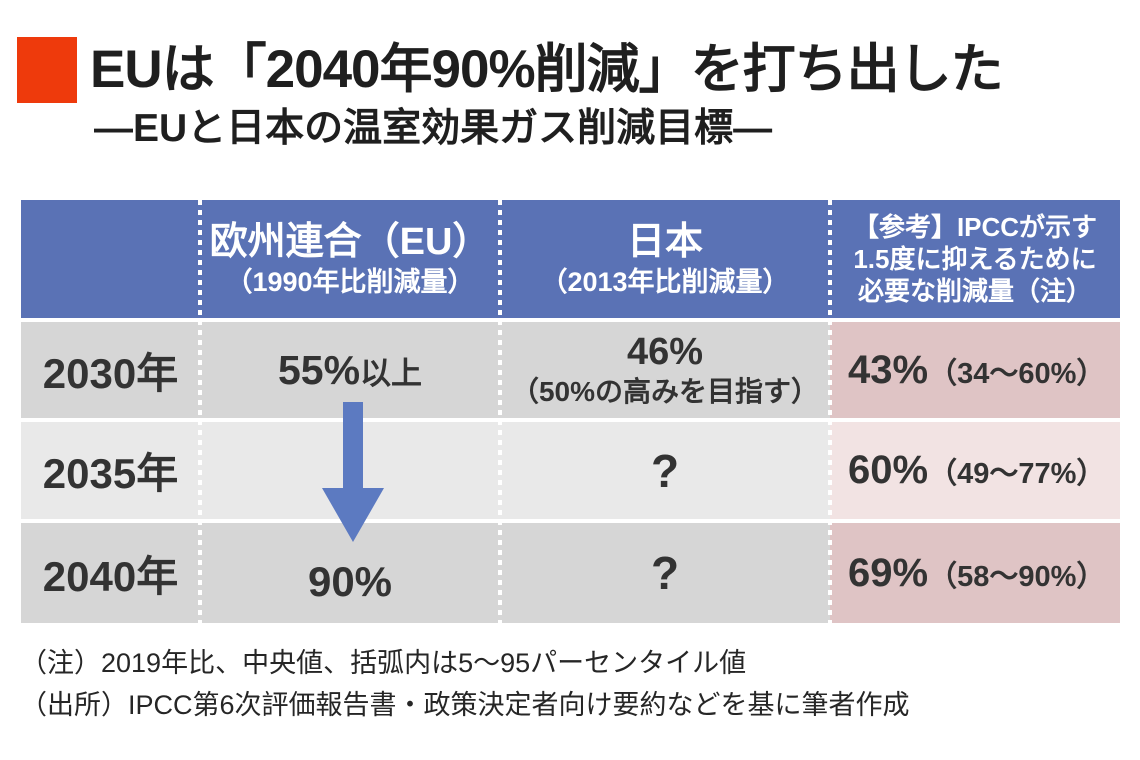  I want to click on row-2035-ipcc-cell: 60% （49～77%）, so click(975, 470).